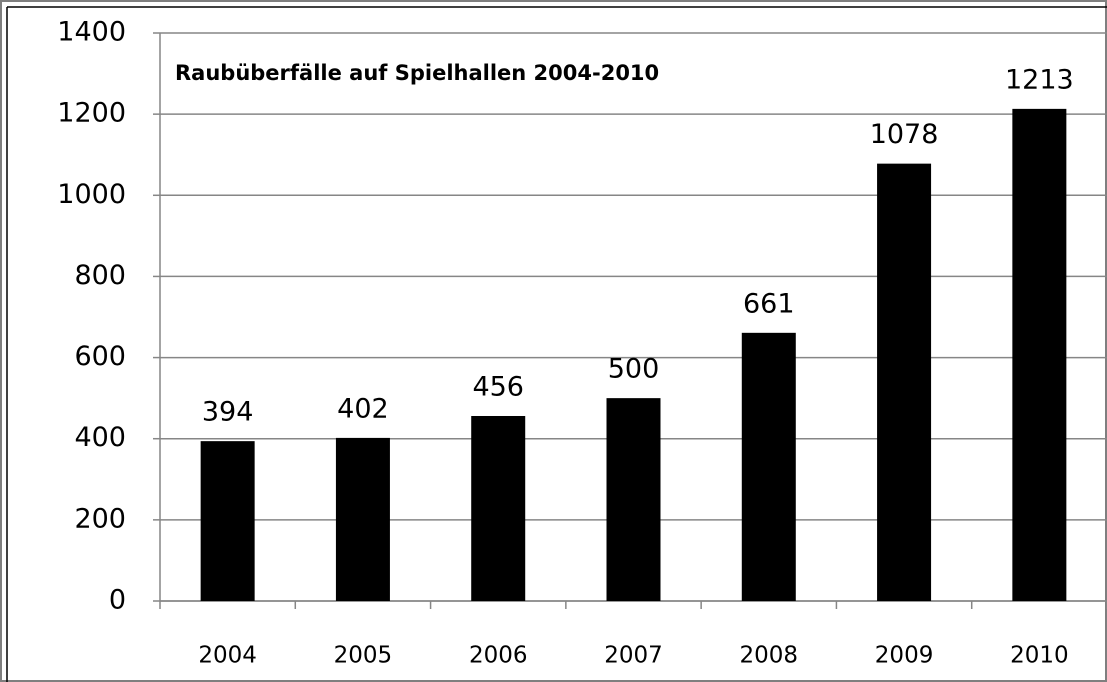  Describe the element at coordinates (769, 656) in the screenshot. I see `x-tick-label: 2008` at that location.